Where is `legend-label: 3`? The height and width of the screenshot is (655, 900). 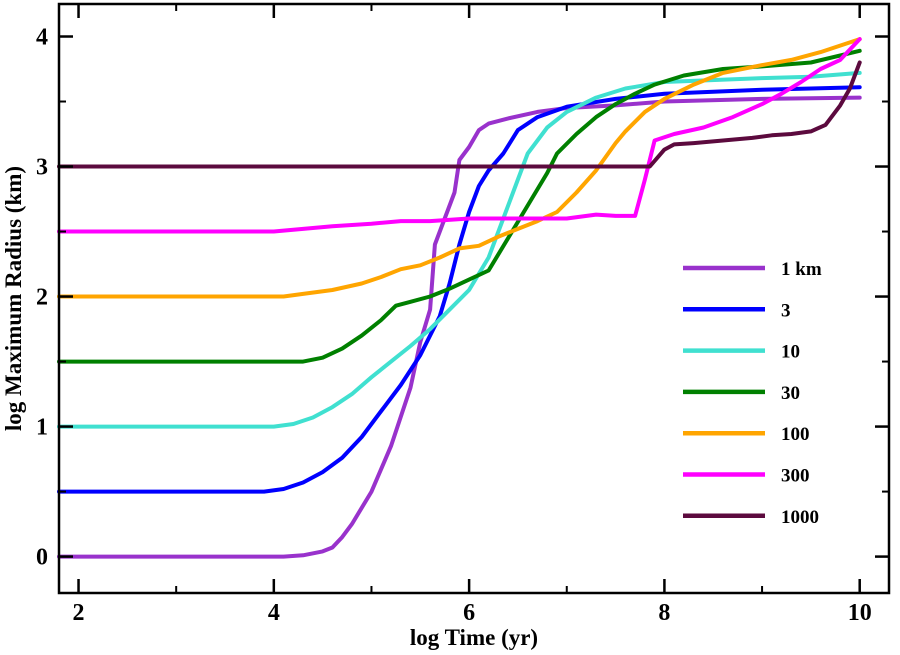
legend-label: 3 is located at coordinates (786, 310).